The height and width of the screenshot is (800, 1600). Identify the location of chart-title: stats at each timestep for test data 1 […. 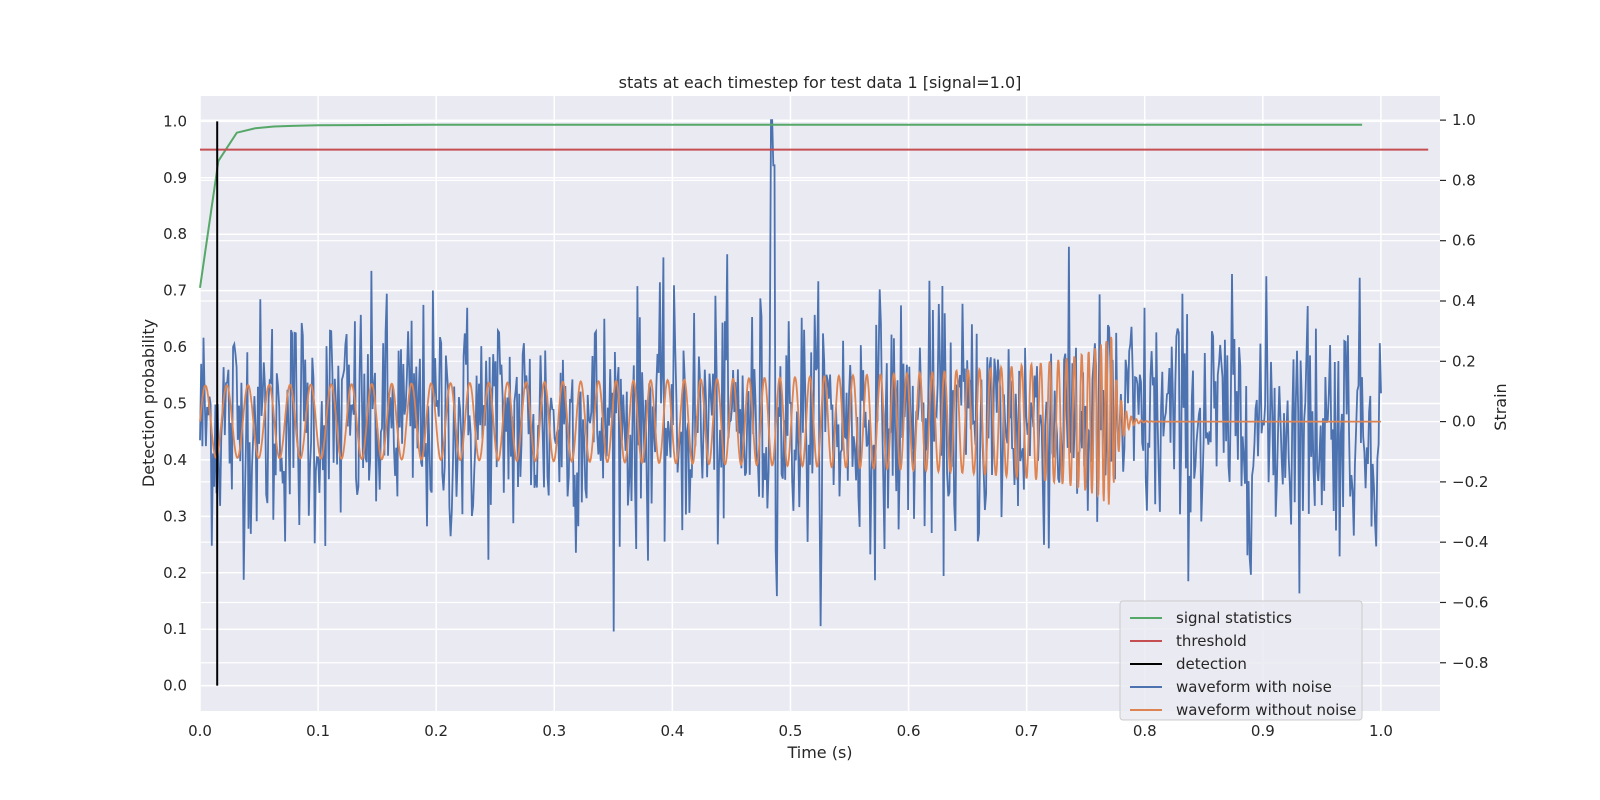
(820, 82).